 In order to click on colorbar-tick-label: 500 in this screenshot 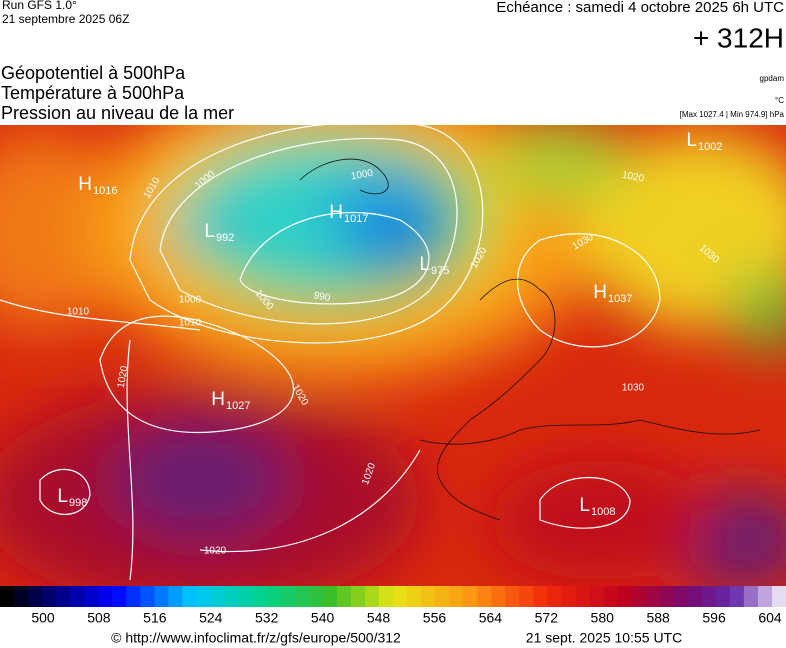, I will do `click(43, 618)`.